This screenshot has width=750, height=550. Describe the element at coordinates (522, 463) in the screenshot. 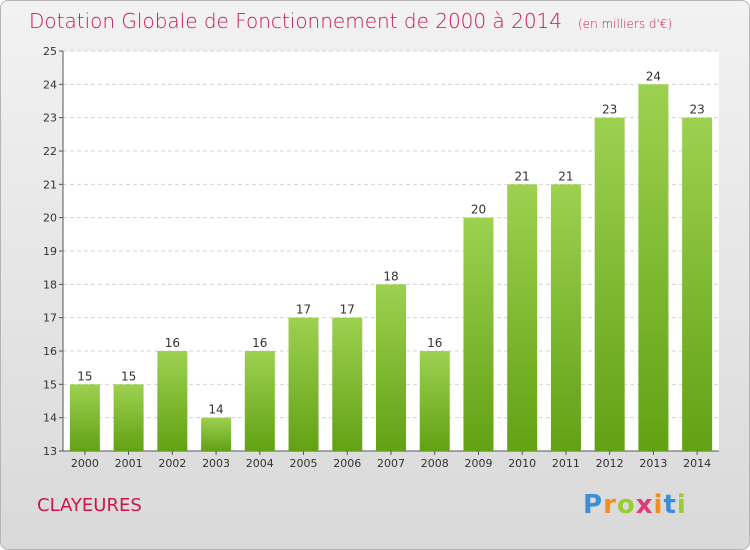

I see `x-tick-label: 2010` at that location.